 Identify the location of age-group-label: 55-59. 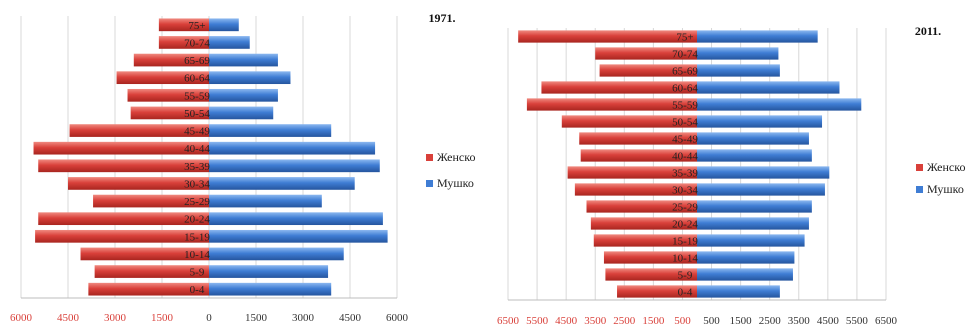
(685, 106).